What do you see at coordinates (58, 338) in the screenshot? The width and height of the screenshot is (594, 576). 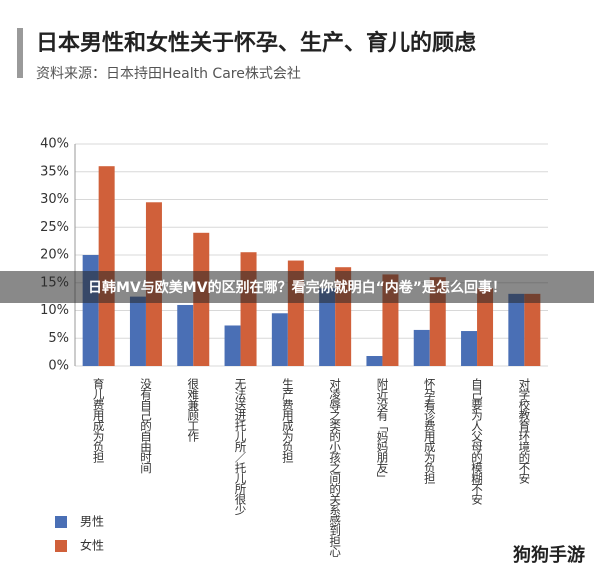 I see `y-tick-label: 5%` at bounding box center [58, 338].